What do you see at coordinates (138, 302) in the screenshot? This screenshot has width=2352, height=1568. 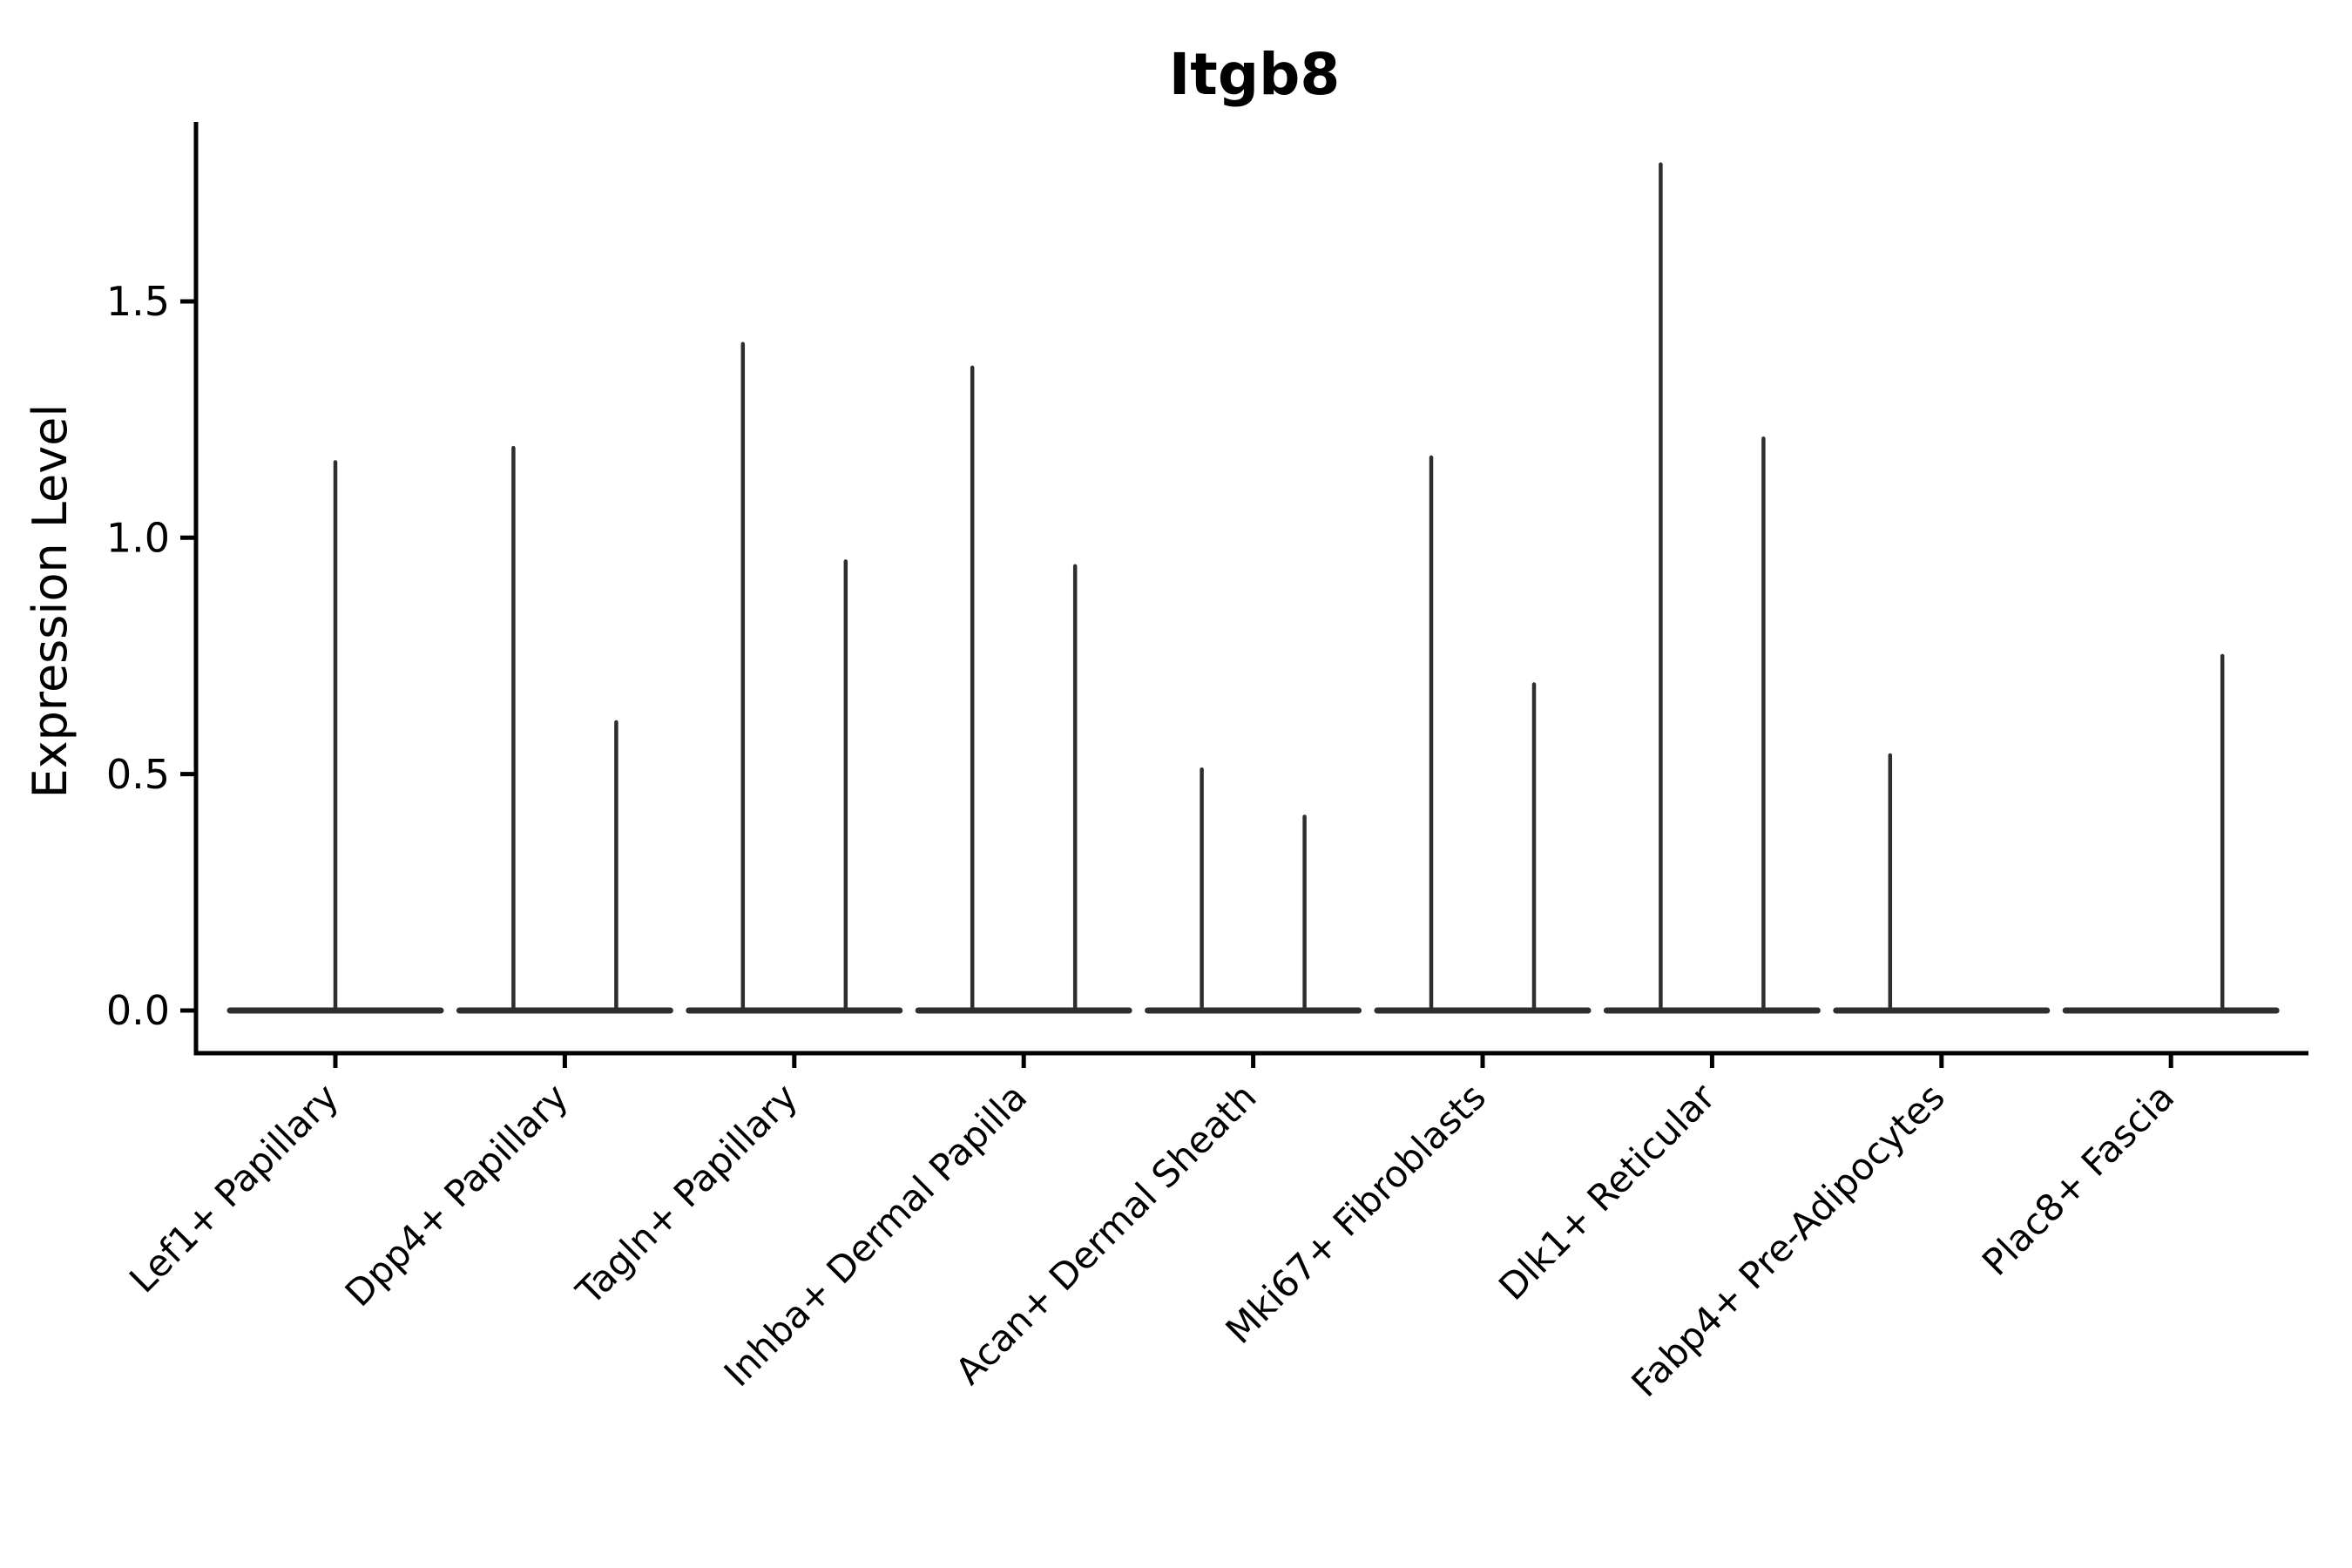 I see `y-tick-label: 1.5` at bounding box center [138, 302].